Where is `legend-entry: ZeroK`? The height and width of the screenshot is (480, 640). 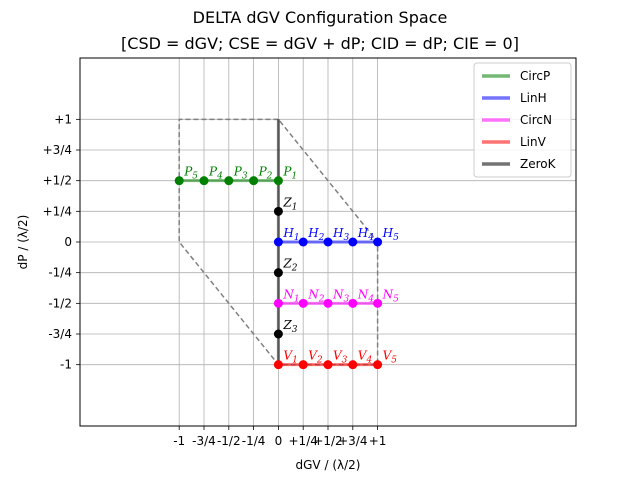 legend-entry: ZeroK is located at coordinates (538, 164).